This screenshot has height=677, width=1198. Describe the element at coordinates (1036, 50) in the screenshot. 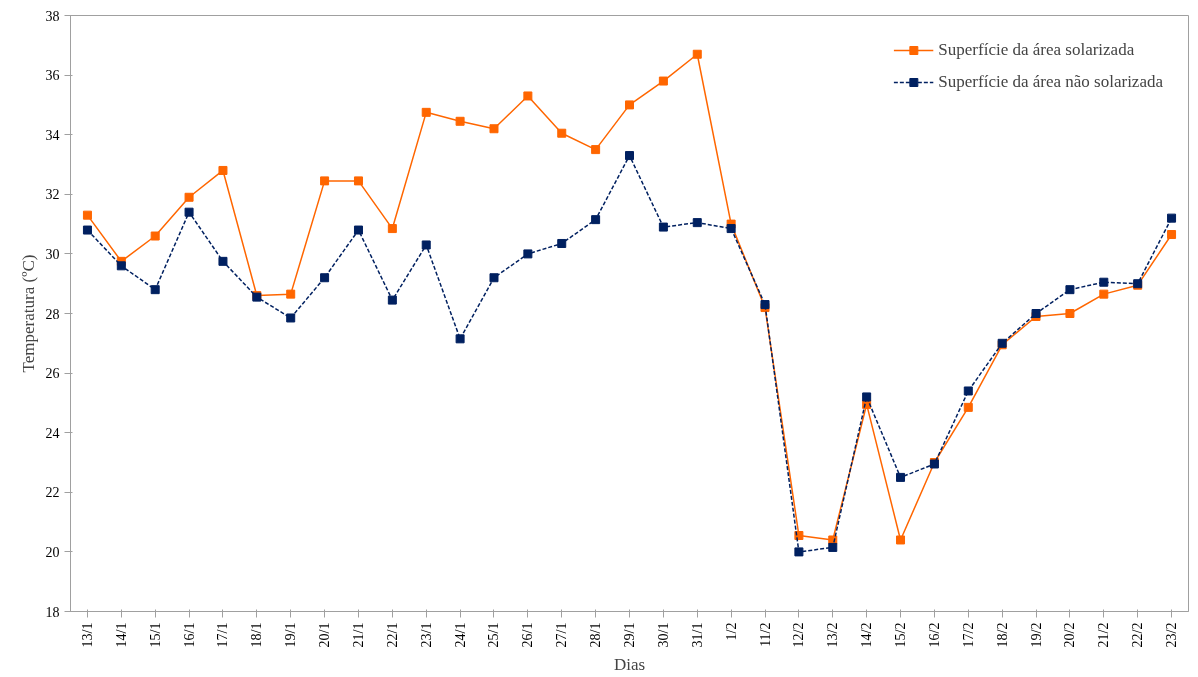

I see `legend-label: Superfície da área solarizada` at that location.